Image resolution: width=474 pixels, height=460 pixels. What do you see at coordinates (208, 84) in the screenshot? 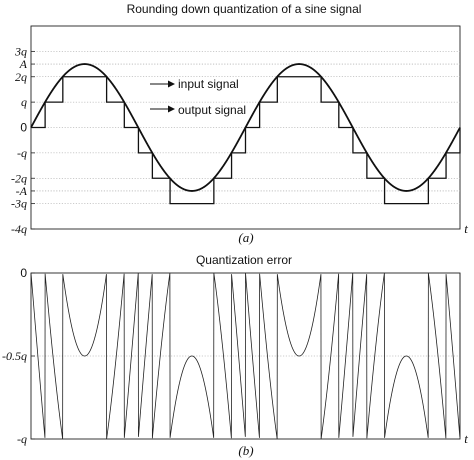
I see `input-signal-annotation: input signal` at bounding box center [208, 84].